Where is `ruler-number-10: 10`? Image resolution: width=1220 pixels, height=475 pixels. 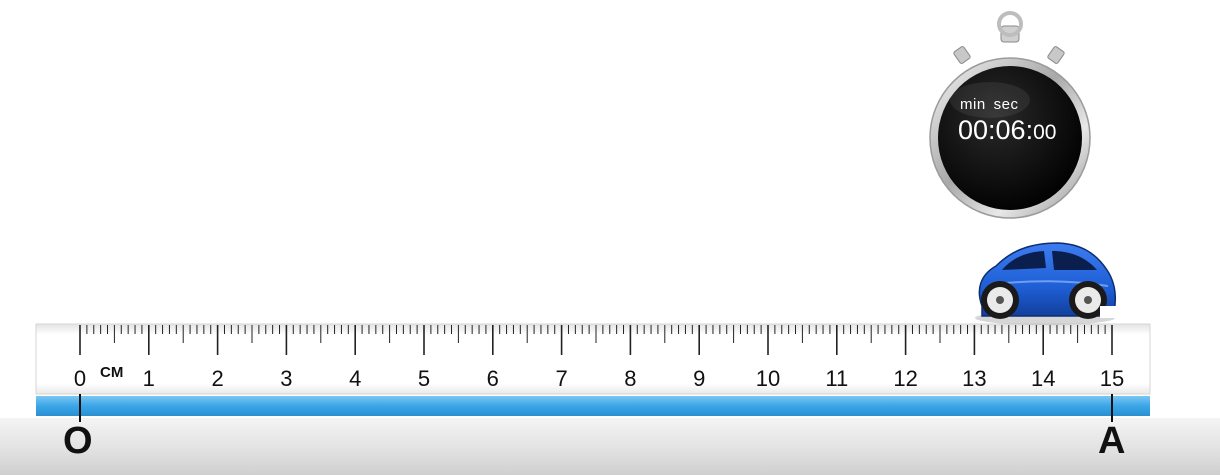
ruler-number-10: 10 is located at coordinates (768, 378).